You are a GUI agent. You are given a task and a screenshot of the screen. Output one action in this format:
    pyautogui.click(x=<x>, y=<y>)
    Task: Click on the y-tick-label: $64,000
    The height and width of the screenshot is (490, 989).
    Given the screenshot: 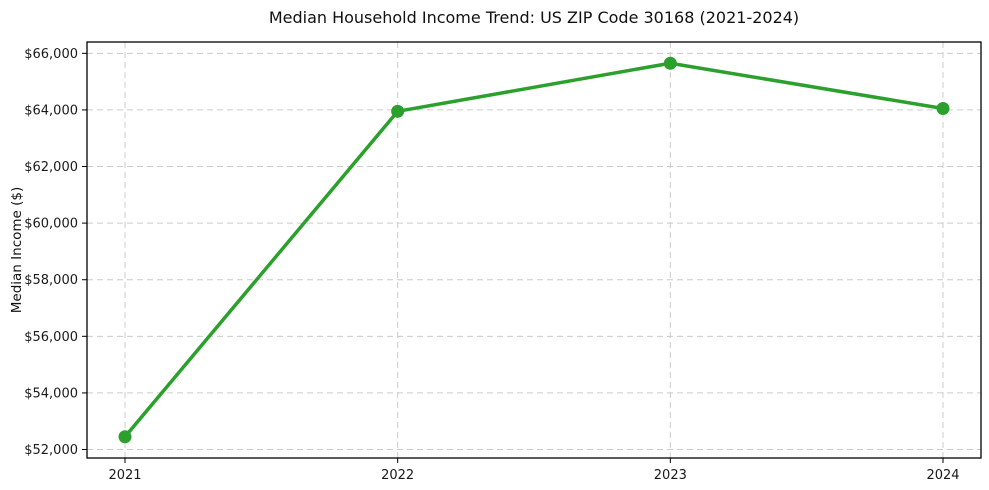 What is the action you would take?
    pyautogui.click(x=51, y=110)
    